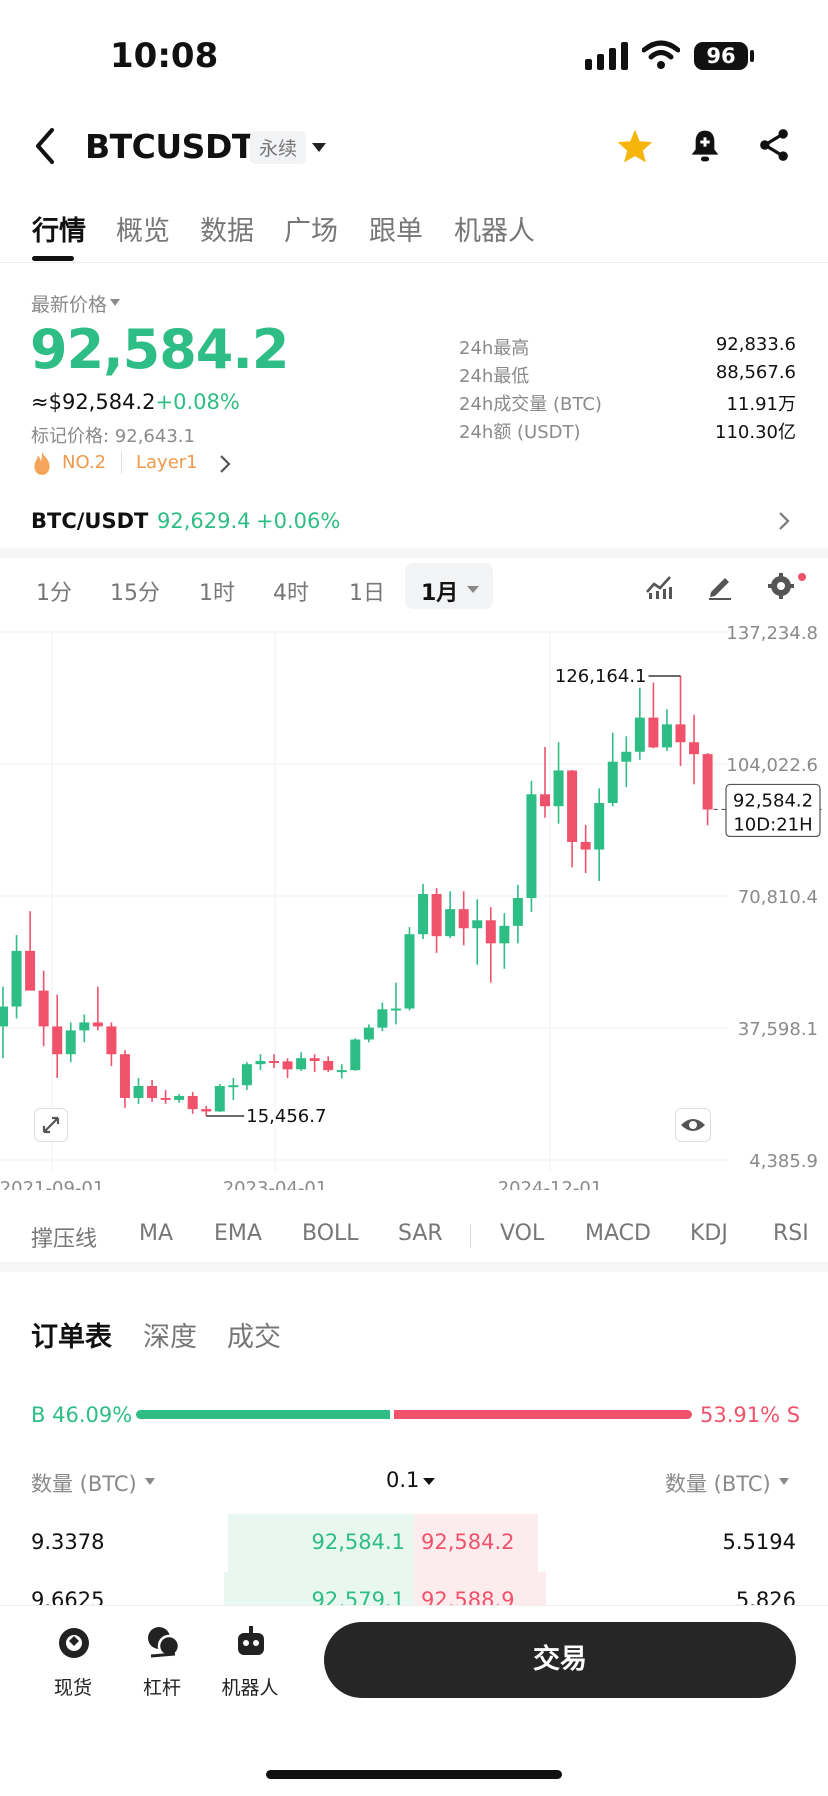  I want to click on indicator-vol: VOL, so click(522, 1233).